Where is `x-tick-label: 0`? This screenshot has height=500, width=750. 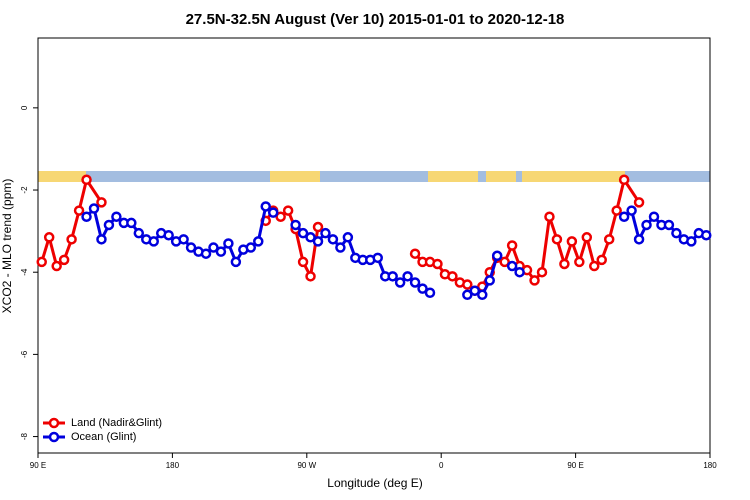
x-tick-label: 0 is located at coordinates (441, 465).